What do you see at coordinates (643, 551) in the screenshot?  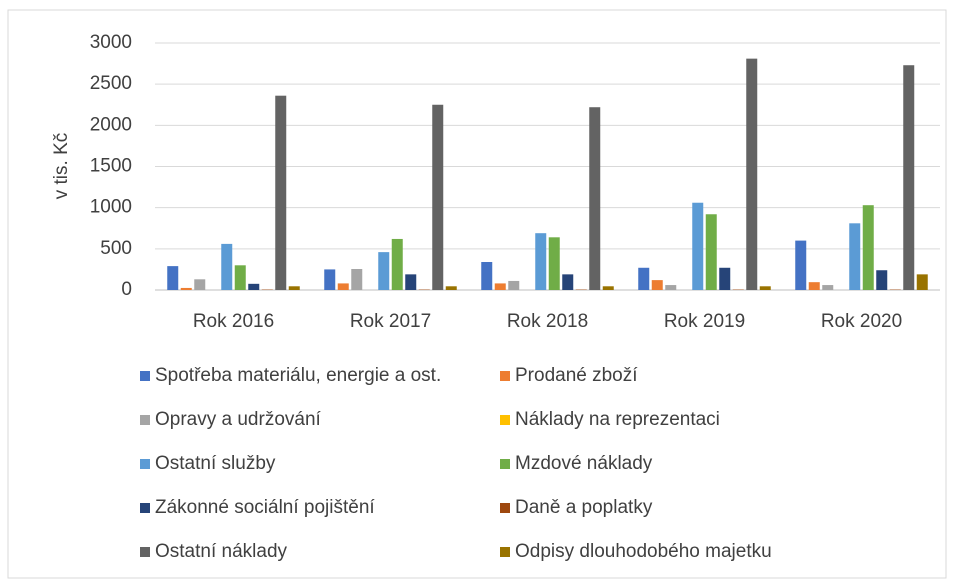 I see `legend-label: Odpisy dlouhodobého majetku` at bounding box center [643, 551].